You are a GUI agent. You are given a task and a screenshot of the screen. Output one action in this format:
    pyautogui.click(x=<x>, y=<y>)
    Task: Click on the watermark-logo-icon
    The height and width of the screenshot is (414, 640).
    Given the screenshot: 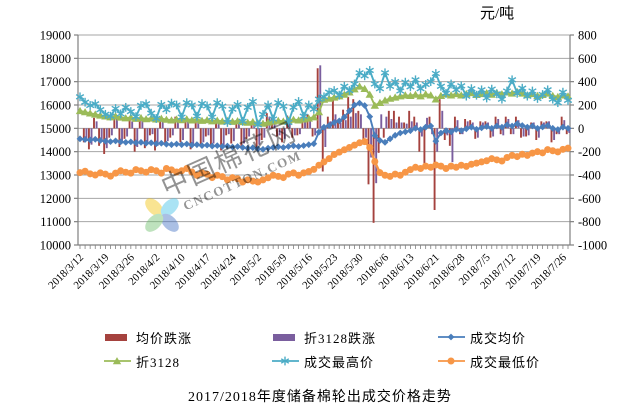 What is the action you would take?
    pyautogui.click(x=162, y=215)
    